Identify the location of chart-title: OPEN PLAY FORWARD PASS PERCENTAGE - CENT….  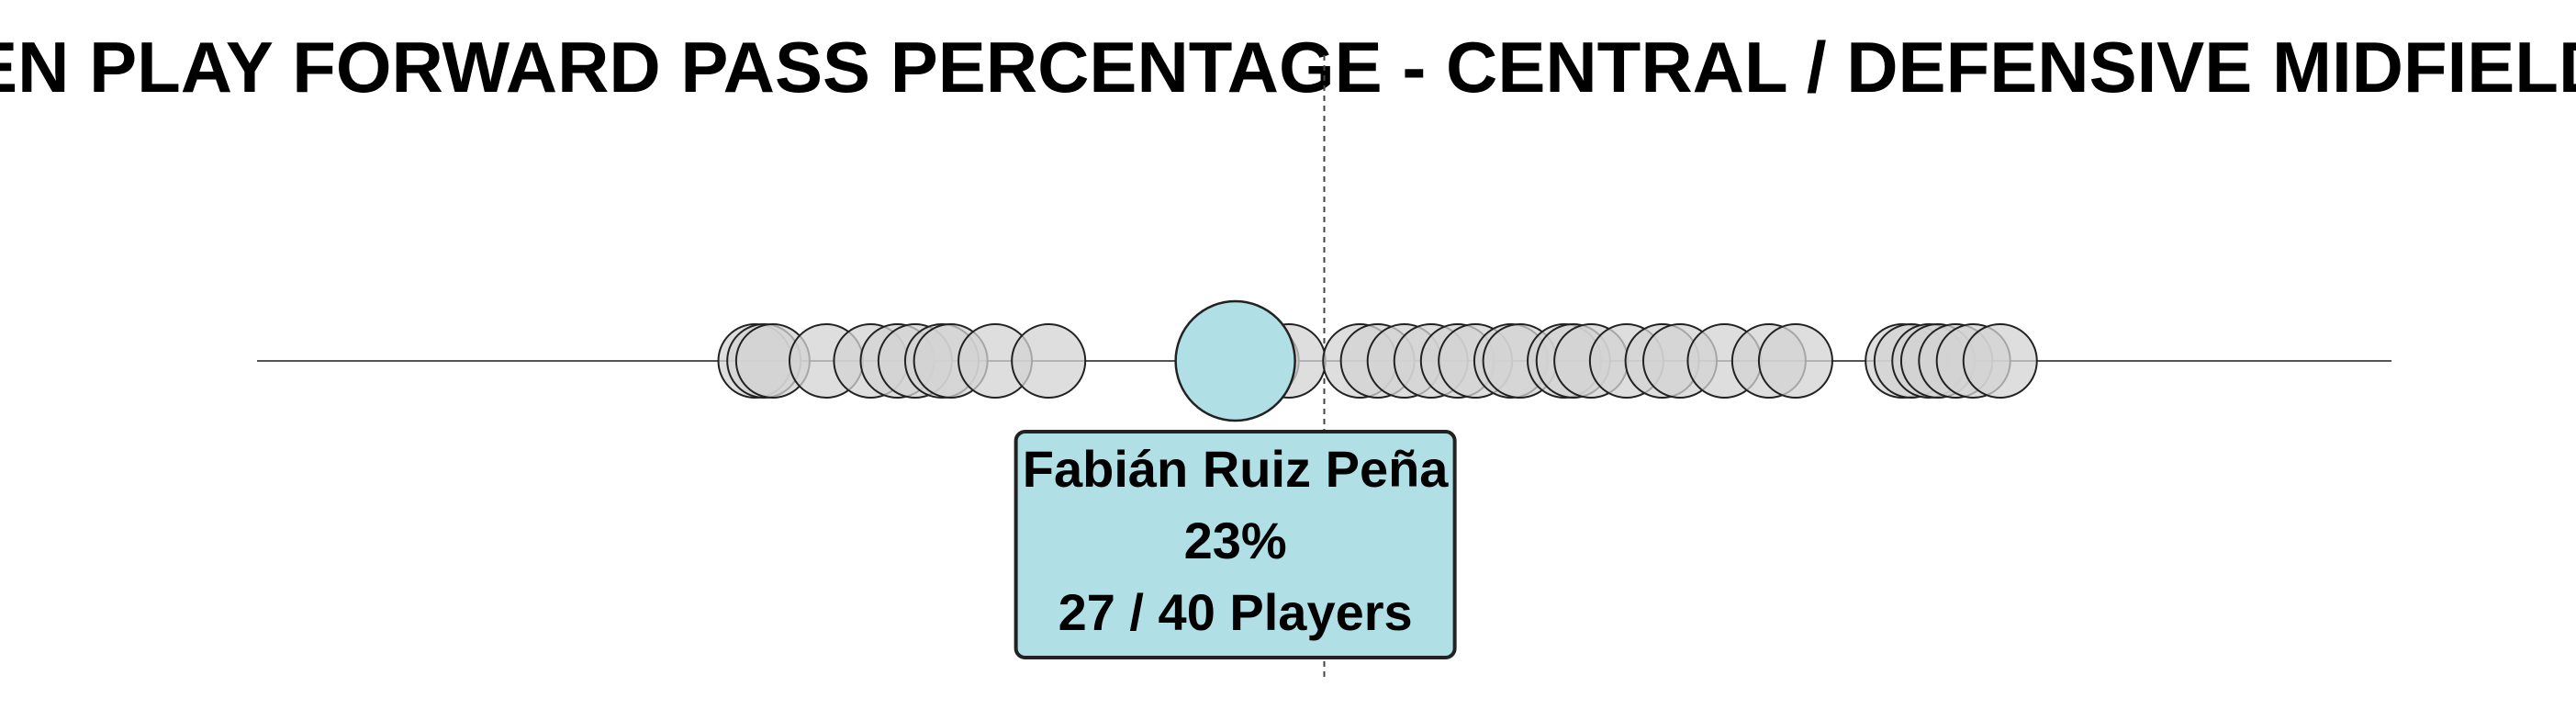
(1288, 67).